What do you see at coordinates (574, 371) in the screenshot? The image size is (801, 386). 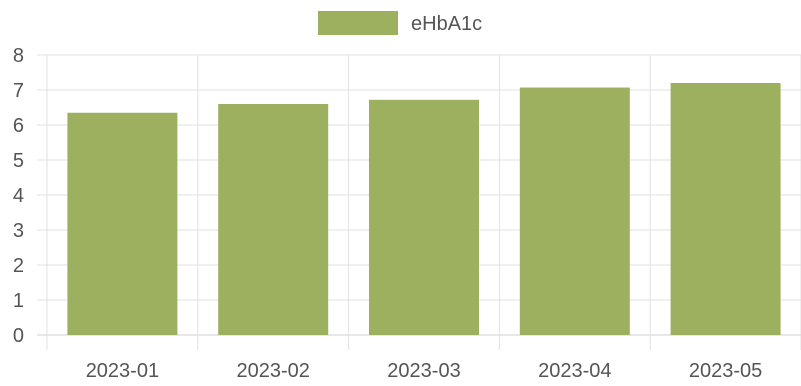 I see `x-tick-label: 2023-04` at bounding box center [574, 371].